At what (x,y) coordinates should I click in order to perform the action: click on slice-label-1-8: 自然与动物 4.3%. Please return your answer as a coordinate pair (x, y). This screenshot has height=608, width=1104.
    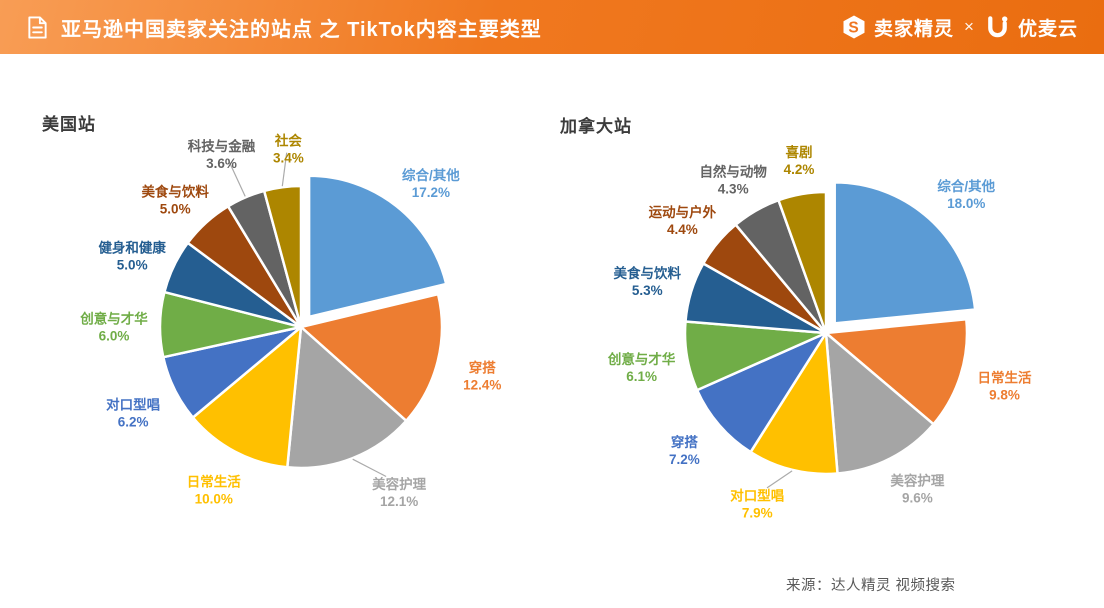
    Looking at the image, I should click on (733, 180).